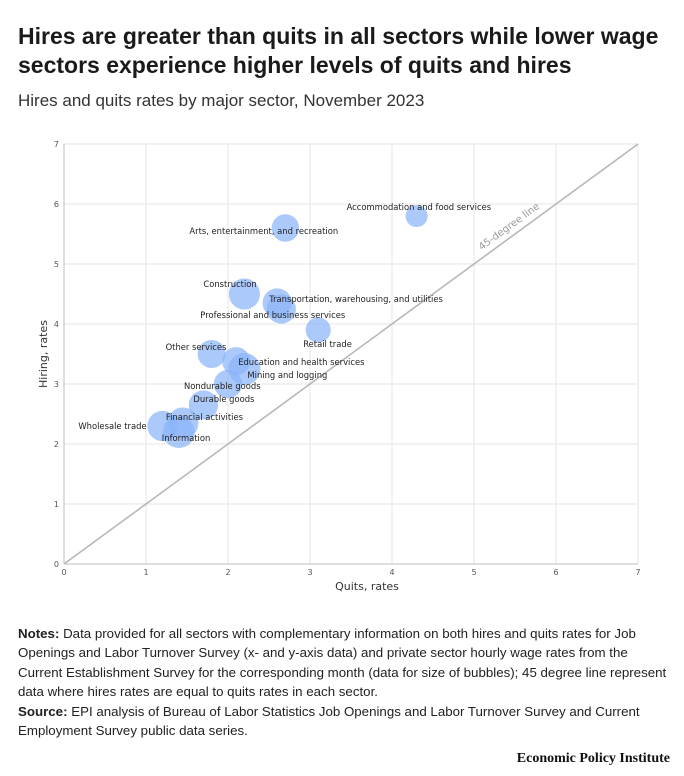  Describe the element at coordinates (309, 572) in the screenshot. I see `x-tick-label: 3` at that location.